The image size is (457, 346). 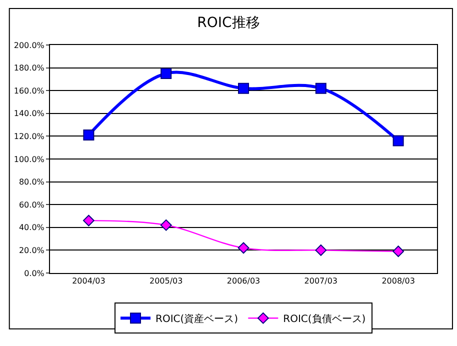 I want to click on y-tick-label: 20.0%, so click(x=31, y=250).